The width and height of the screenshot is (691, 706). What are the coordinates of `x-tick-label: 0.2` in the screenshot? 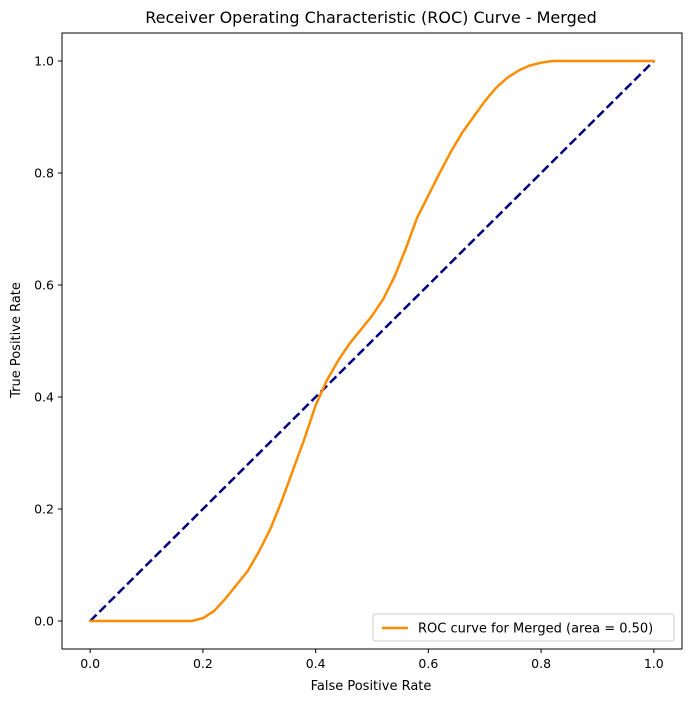 It's located at (203, 663).